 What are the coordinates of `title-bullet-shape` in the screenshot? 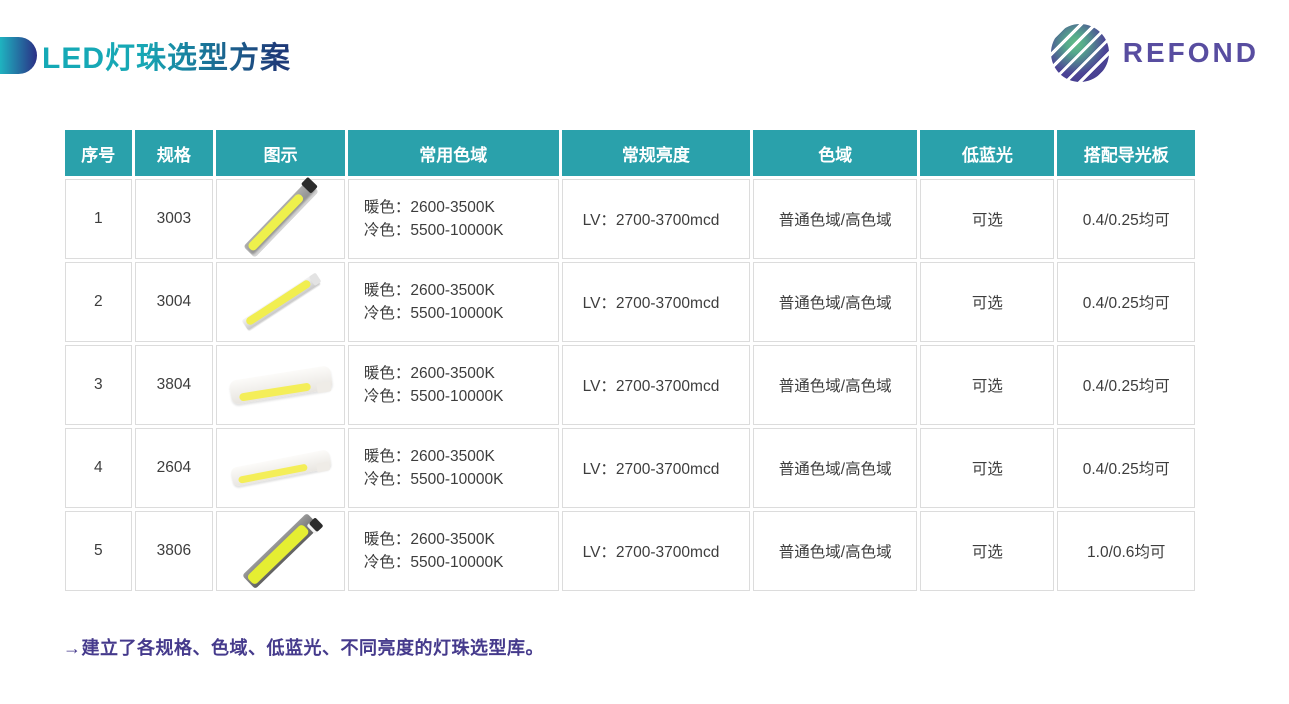 It's located at (18, 55).